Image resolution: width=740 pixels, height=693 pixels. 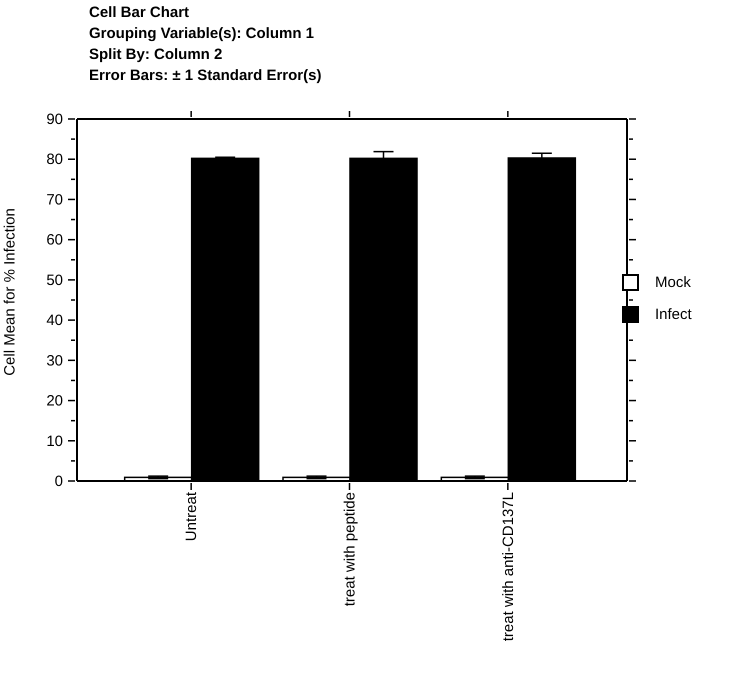 I want to click on x-tick-label: Untreat, so click(x=191, y=516).